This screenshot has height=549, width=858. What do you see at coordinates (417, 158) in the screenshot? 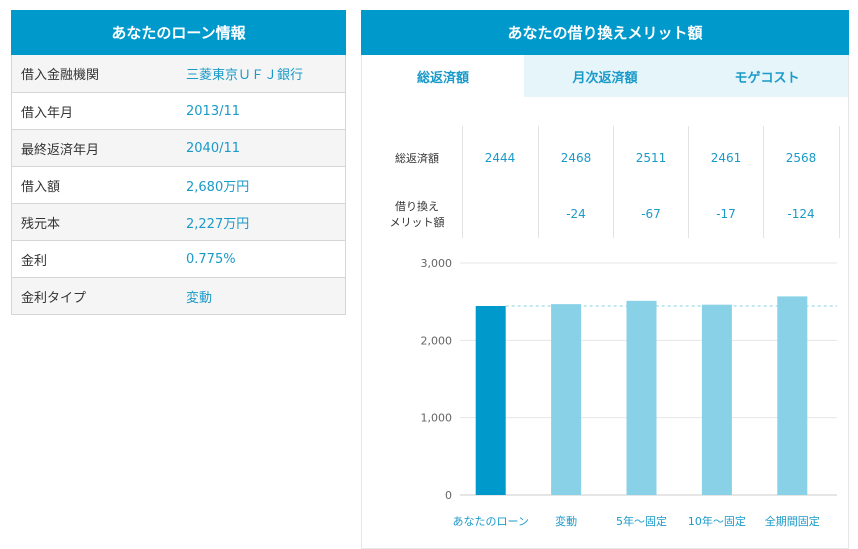
I see `summary-row-label-total: 総返済額` at bounding box center [417, 158].